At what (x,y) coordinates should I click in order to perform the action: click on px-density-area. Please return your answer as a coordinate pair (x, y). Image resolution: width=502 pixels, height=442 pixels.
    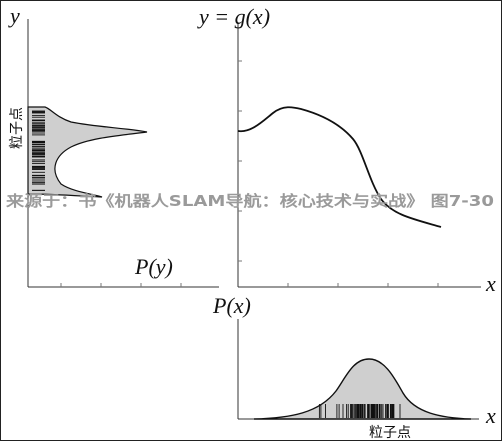
    Looking at the image, I should click on (362, 389).